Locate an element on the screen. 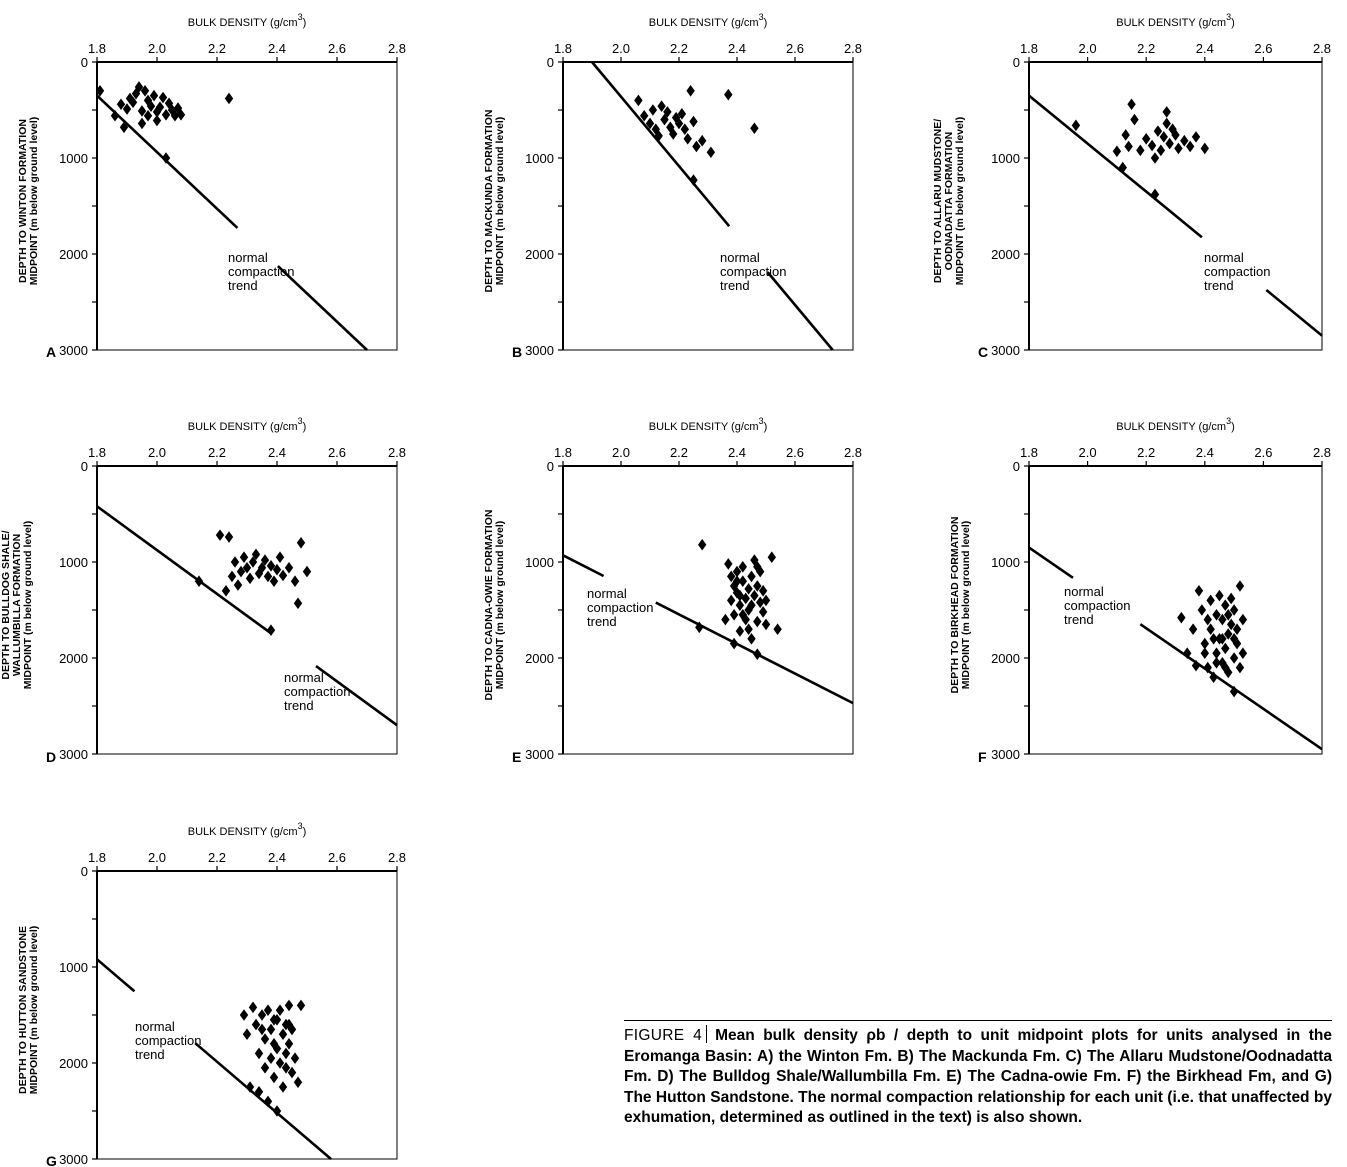 The width and height of the screenshot is (1347, 1167). x-tick-label: 2.0 is located at coordinates (621, 48).